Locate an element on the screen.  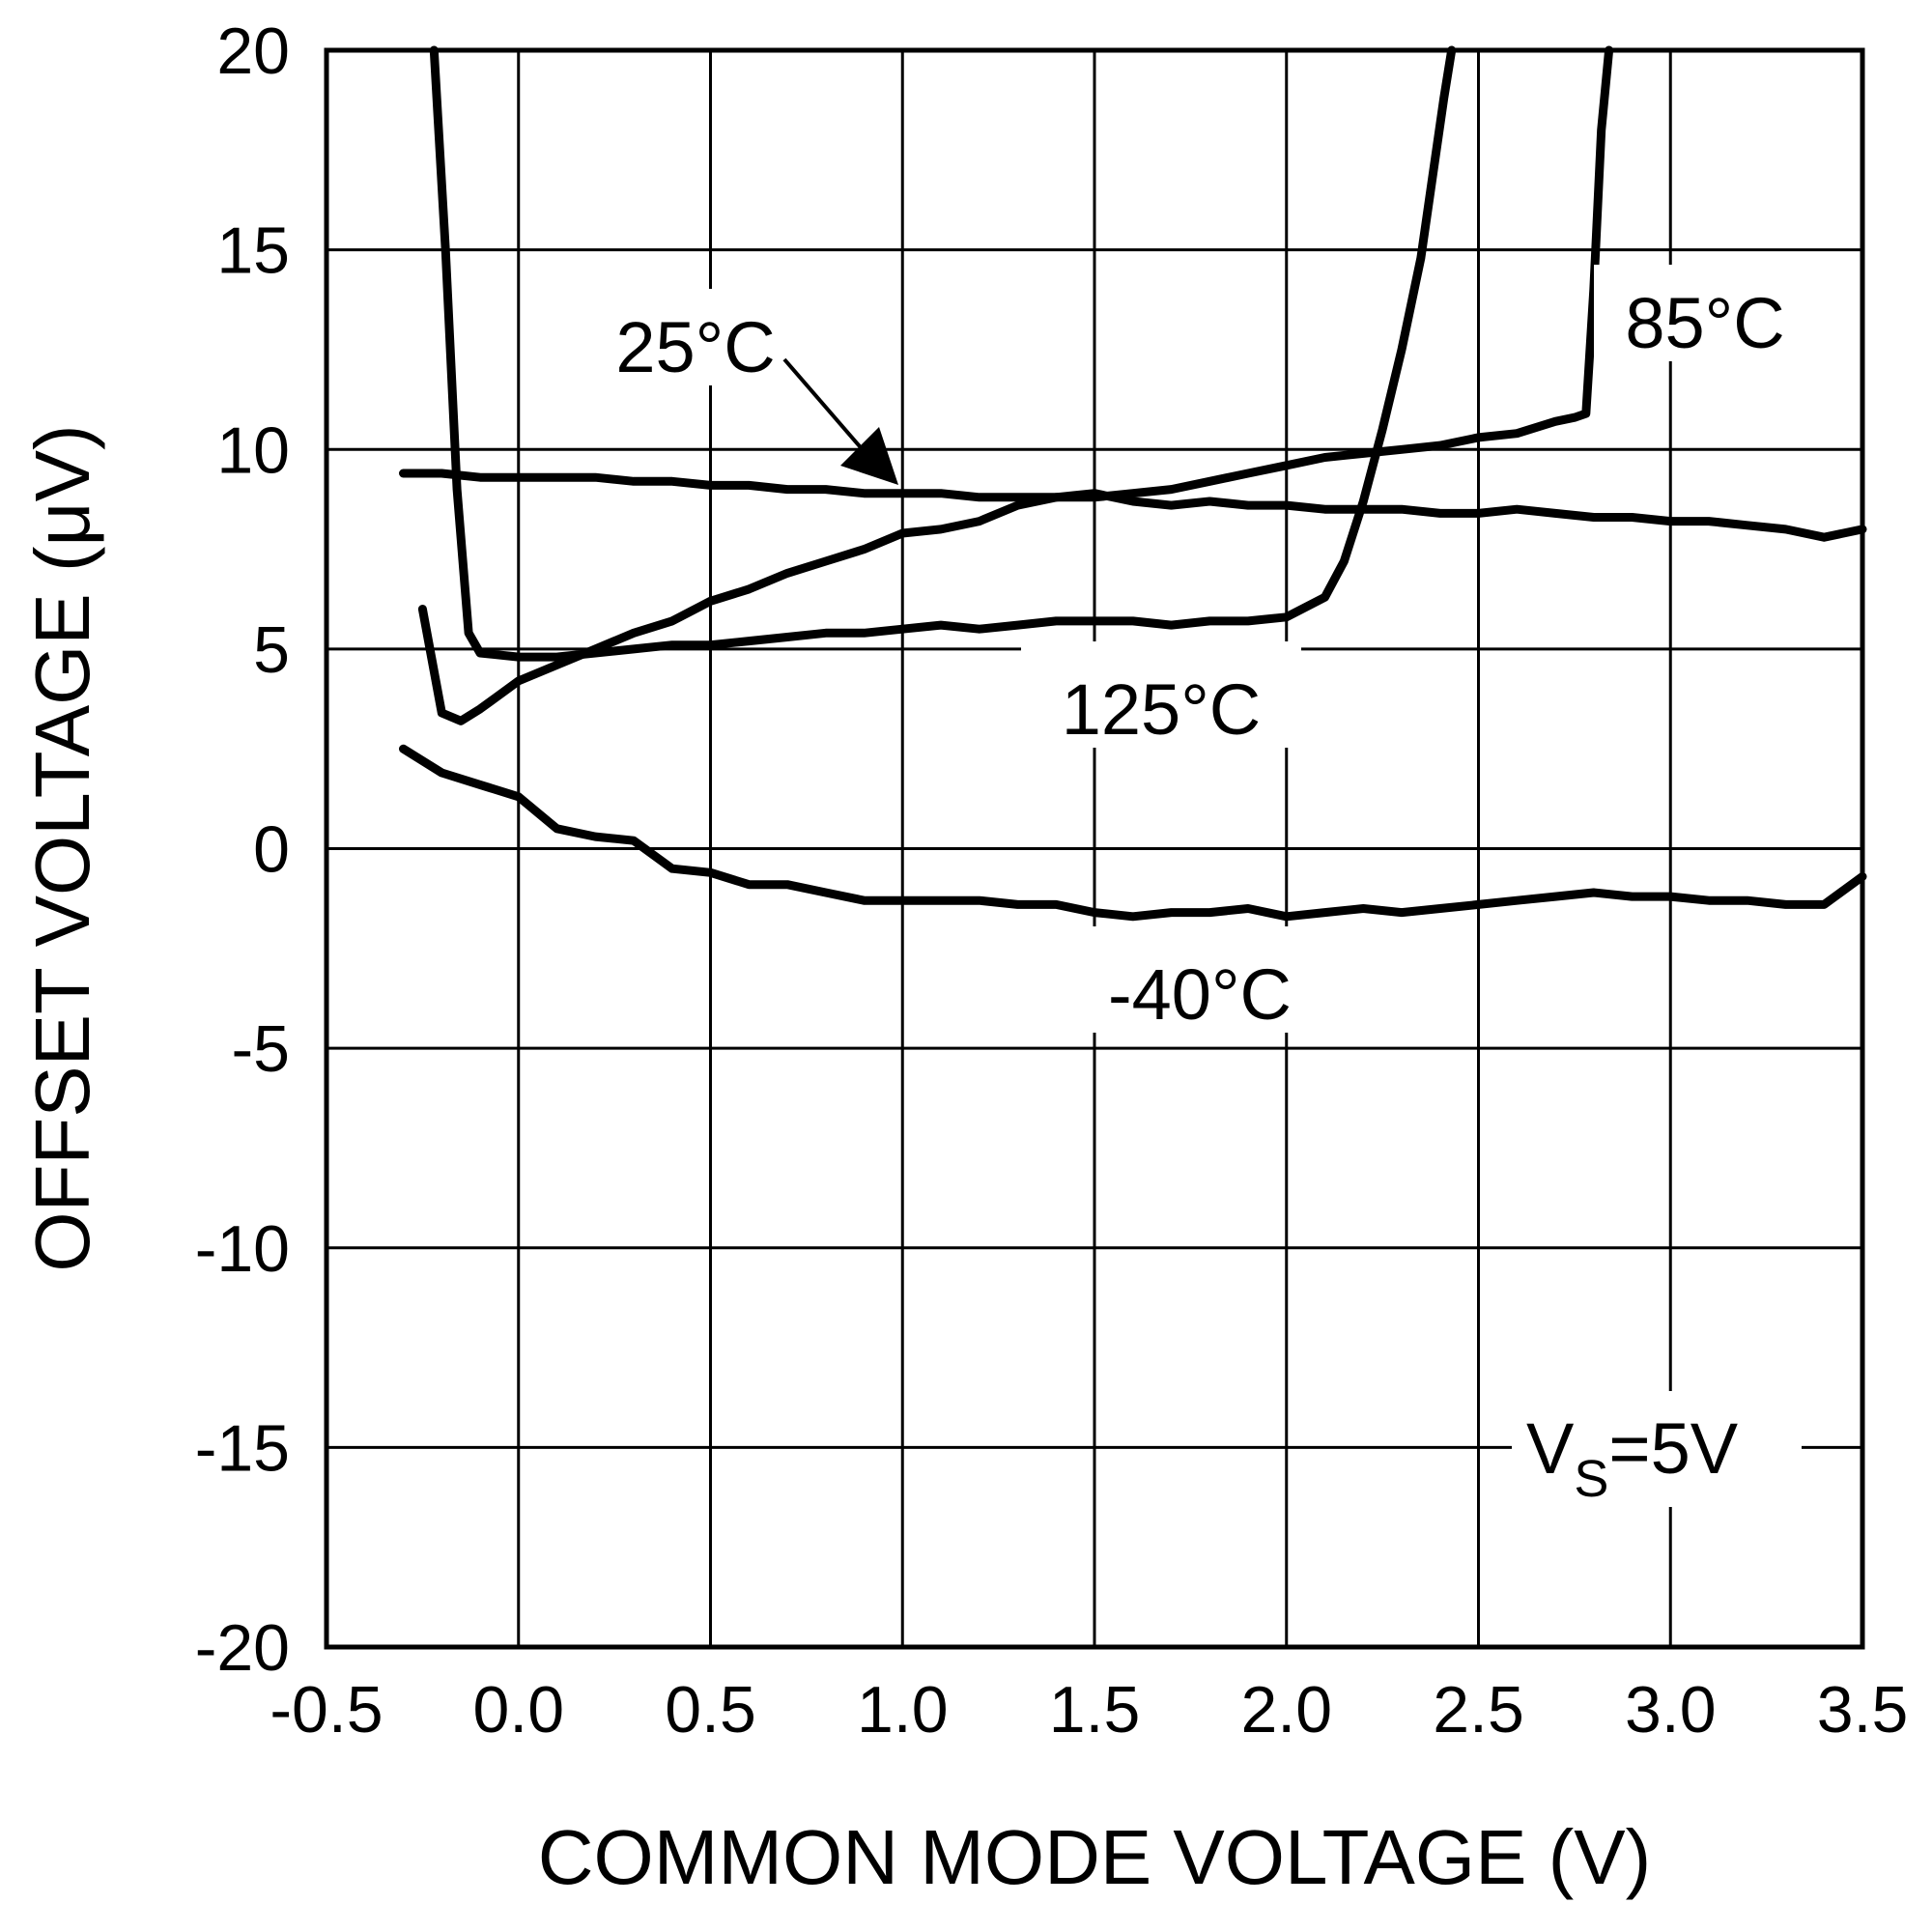
vs-subscript: S is located at coordinates (1591, 1479).